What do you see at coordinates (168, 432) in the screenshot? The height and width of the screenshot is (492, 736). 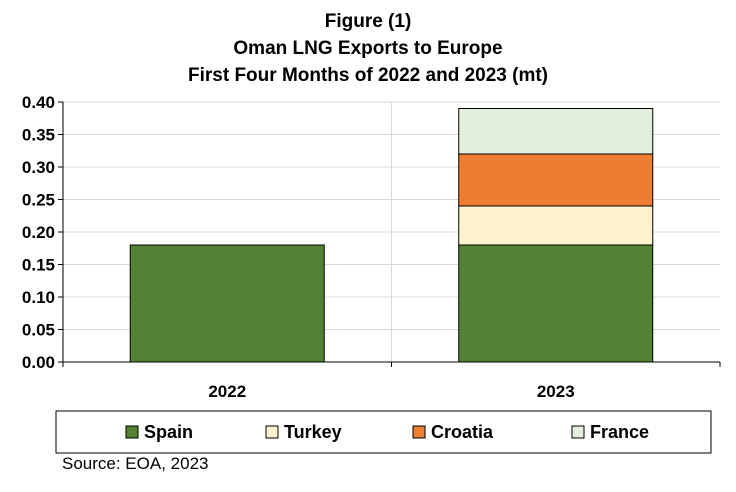 I see `legend-label-spain: Spain` at bounding box center [168, 432].